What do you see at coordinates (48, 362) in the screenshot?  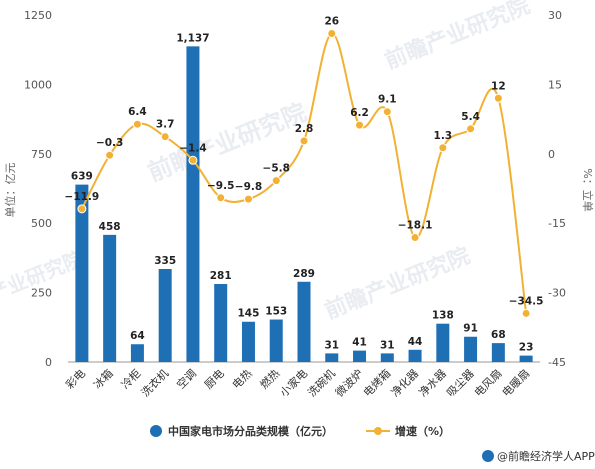 I see `y-left-tick-0: 0` at bounding box center [48, 362].